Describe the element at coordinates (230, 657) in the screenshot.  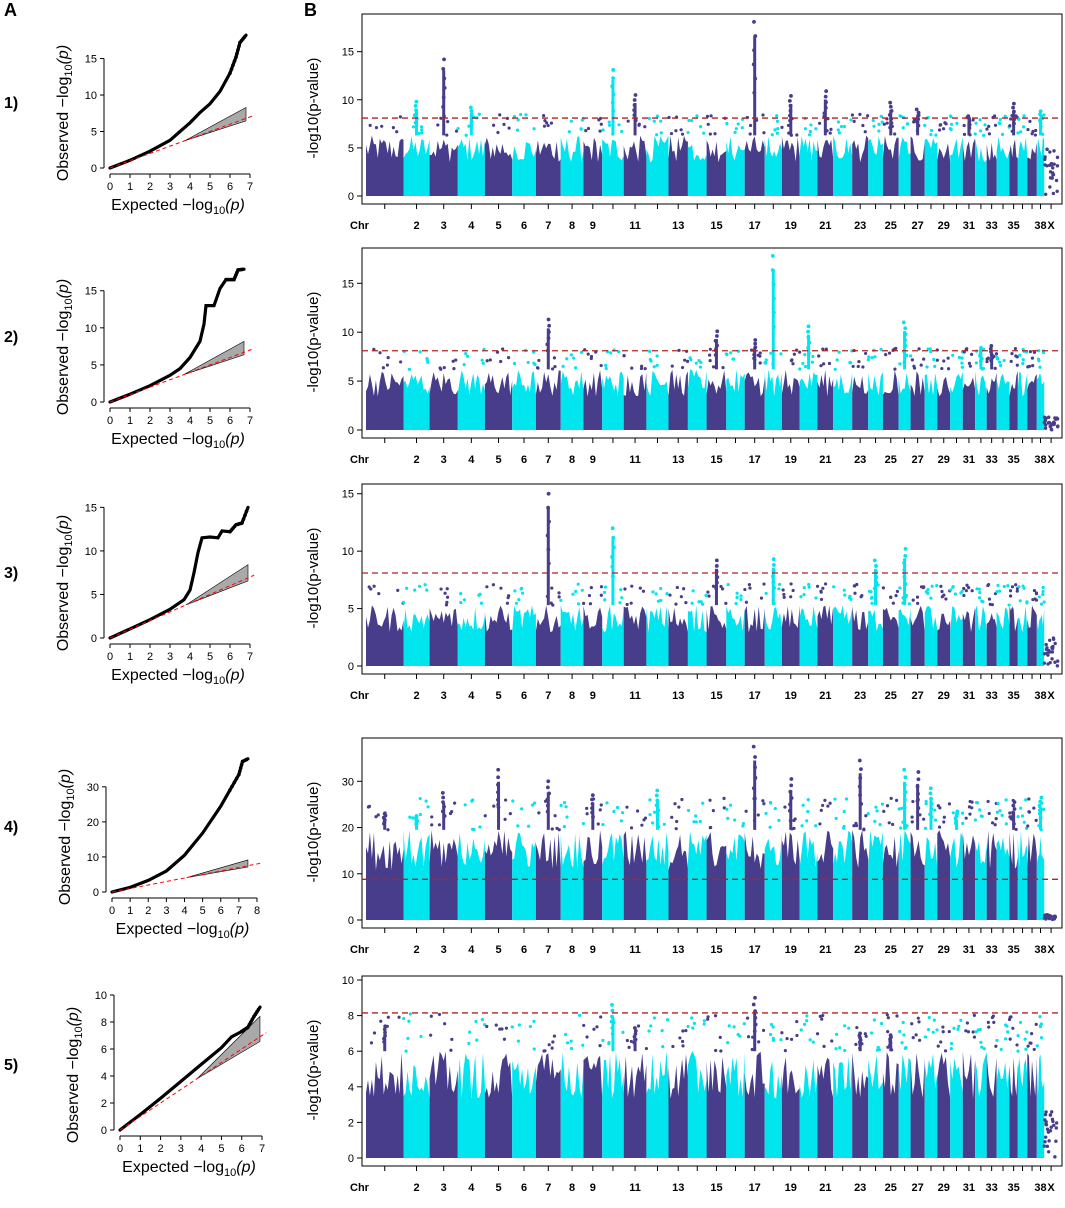
I see `qq-x-tick-label: 6` at that location.